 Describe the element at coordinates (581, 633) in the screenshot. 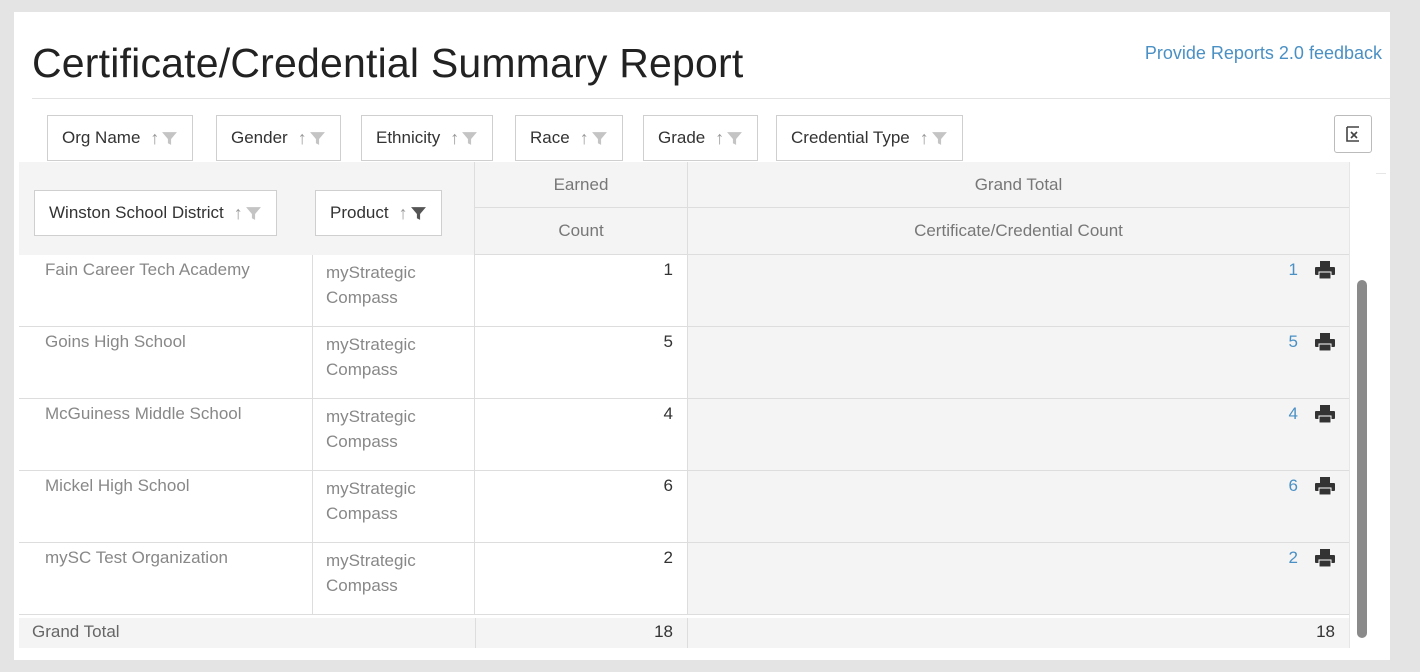

I see `grand-total-earned: 18` at that location.